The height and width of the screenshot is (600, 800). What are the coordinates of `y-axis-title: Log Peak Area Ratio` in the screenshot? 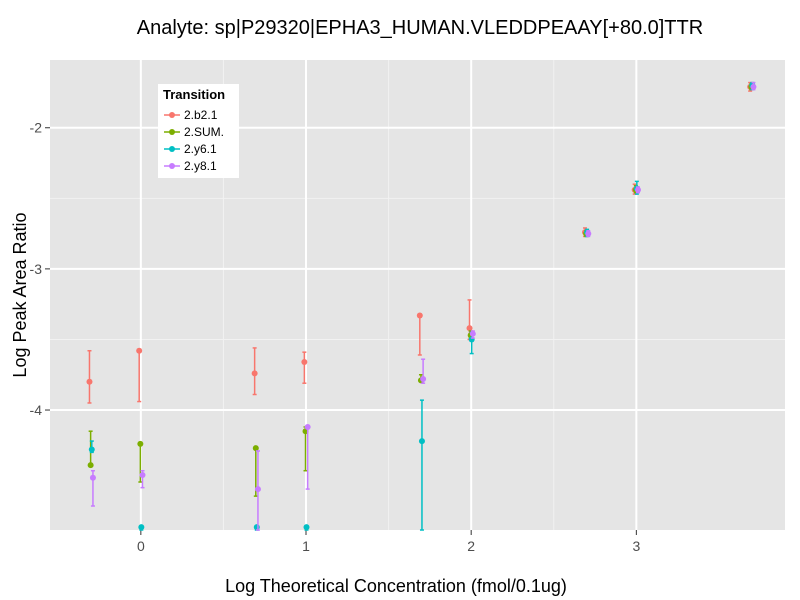 It's located at (20, 294).